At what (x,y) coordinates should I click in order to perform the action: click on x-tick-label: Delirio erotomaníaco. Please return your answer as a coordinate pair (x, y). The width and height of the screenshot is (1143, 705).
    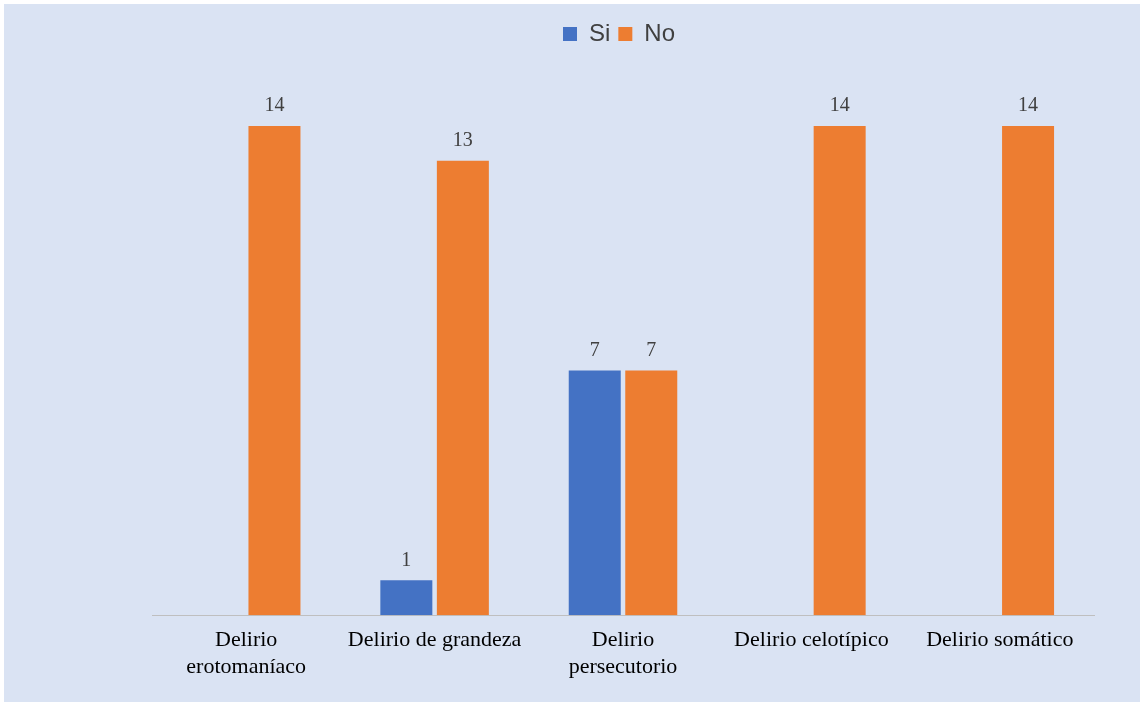
    Looking at the image, I should click on (246, 652).